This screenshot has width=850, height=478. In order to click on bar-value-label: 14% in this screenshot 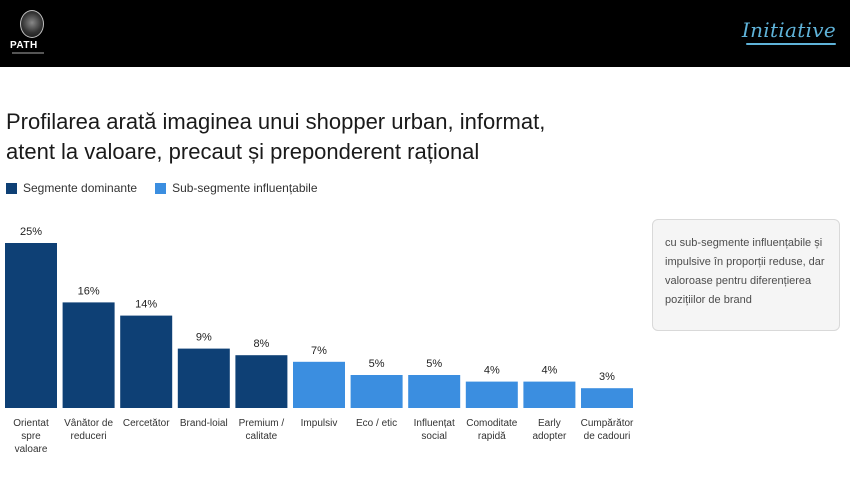, I will do `click(146, 305)`.